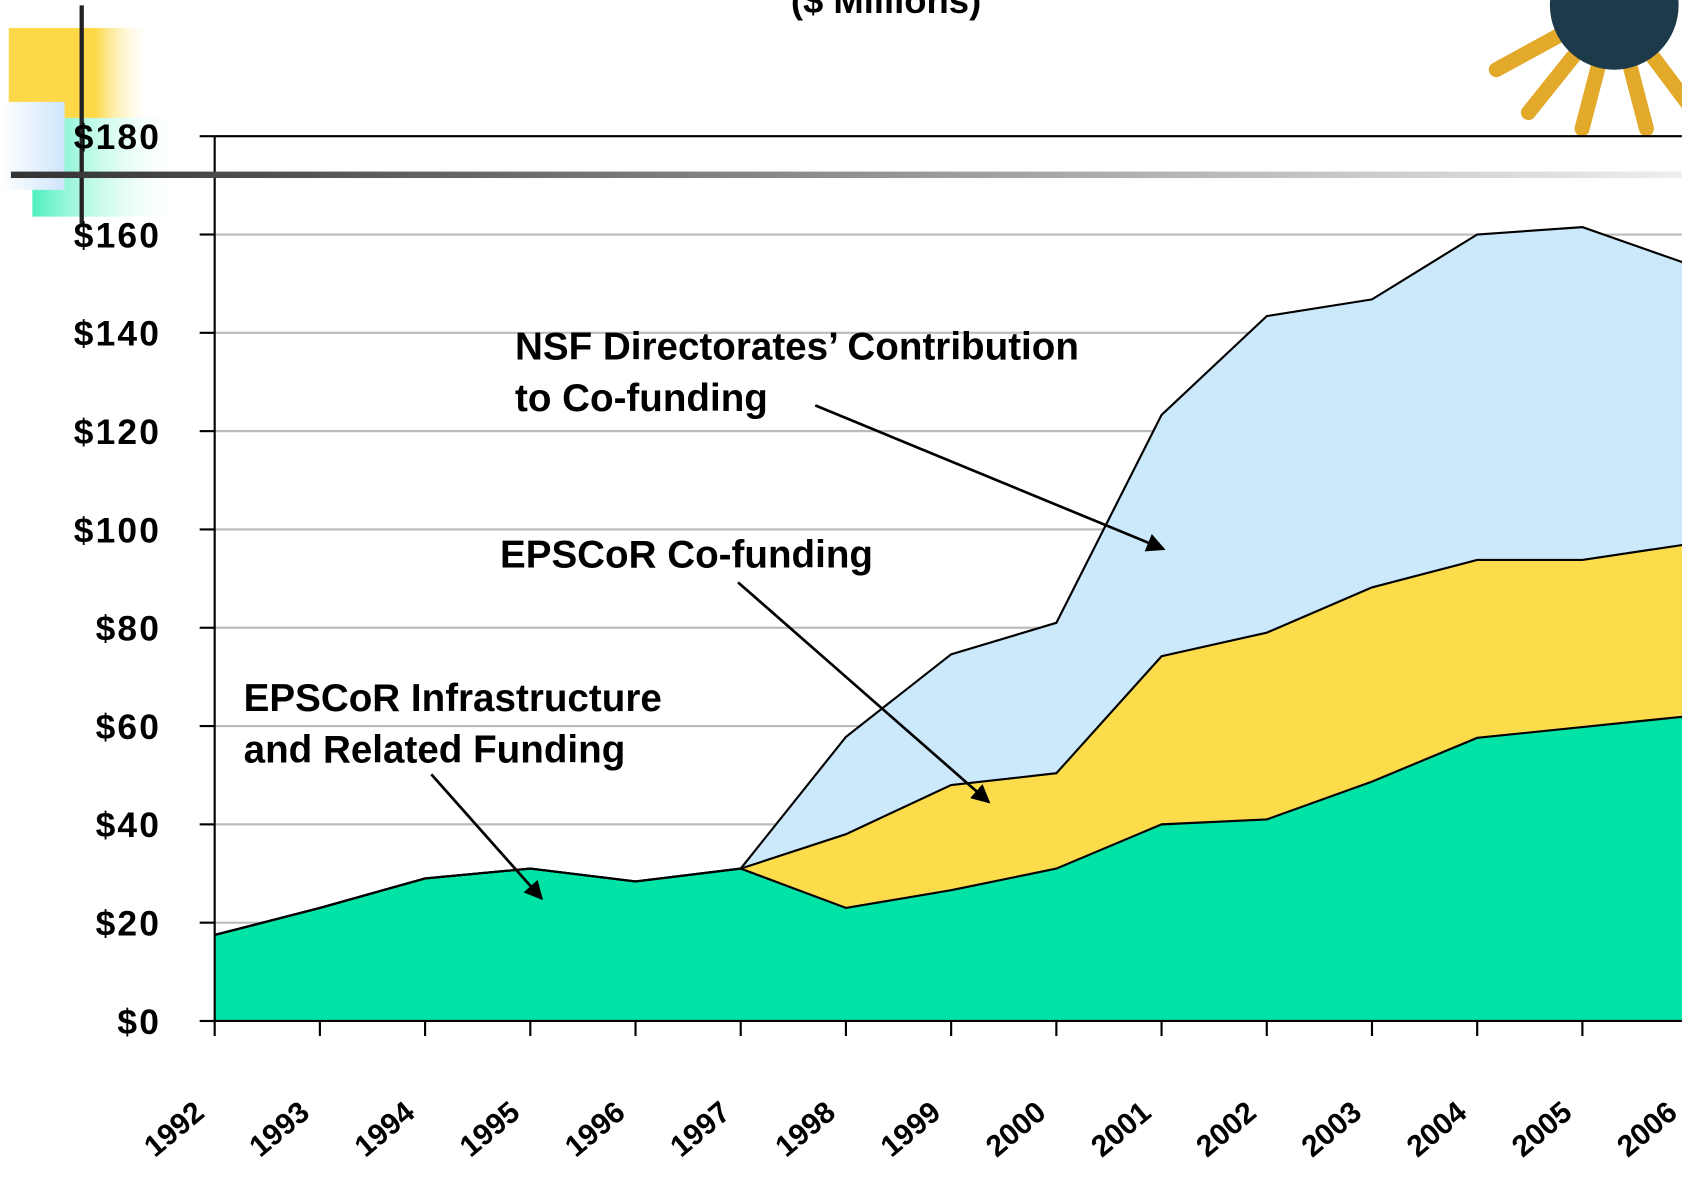  Describe the element at coordinates (797, 346) in the screenshot. I see `annotation: NSF Directorates’ Contribution` at that location.